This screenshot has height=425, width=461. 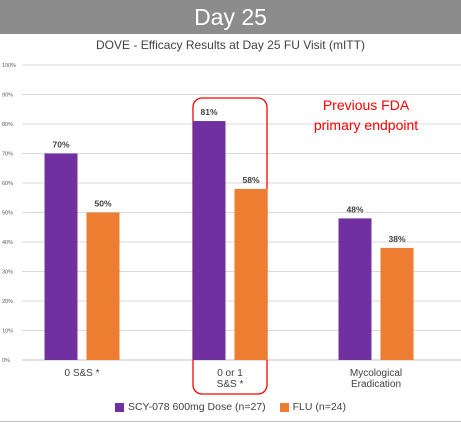 I want to click on y-tick-label: 20%, so click(x=7, y=302).